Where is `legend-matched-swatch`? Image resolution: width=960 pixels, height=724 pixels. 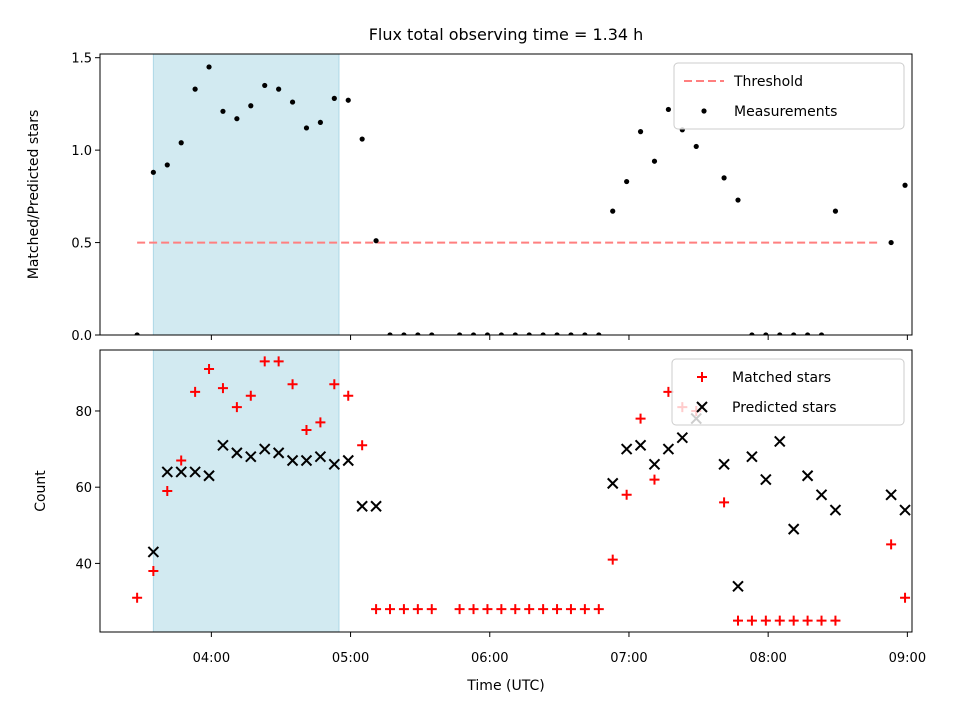
legend-matched-swatch is located at coordinates (702, 377).